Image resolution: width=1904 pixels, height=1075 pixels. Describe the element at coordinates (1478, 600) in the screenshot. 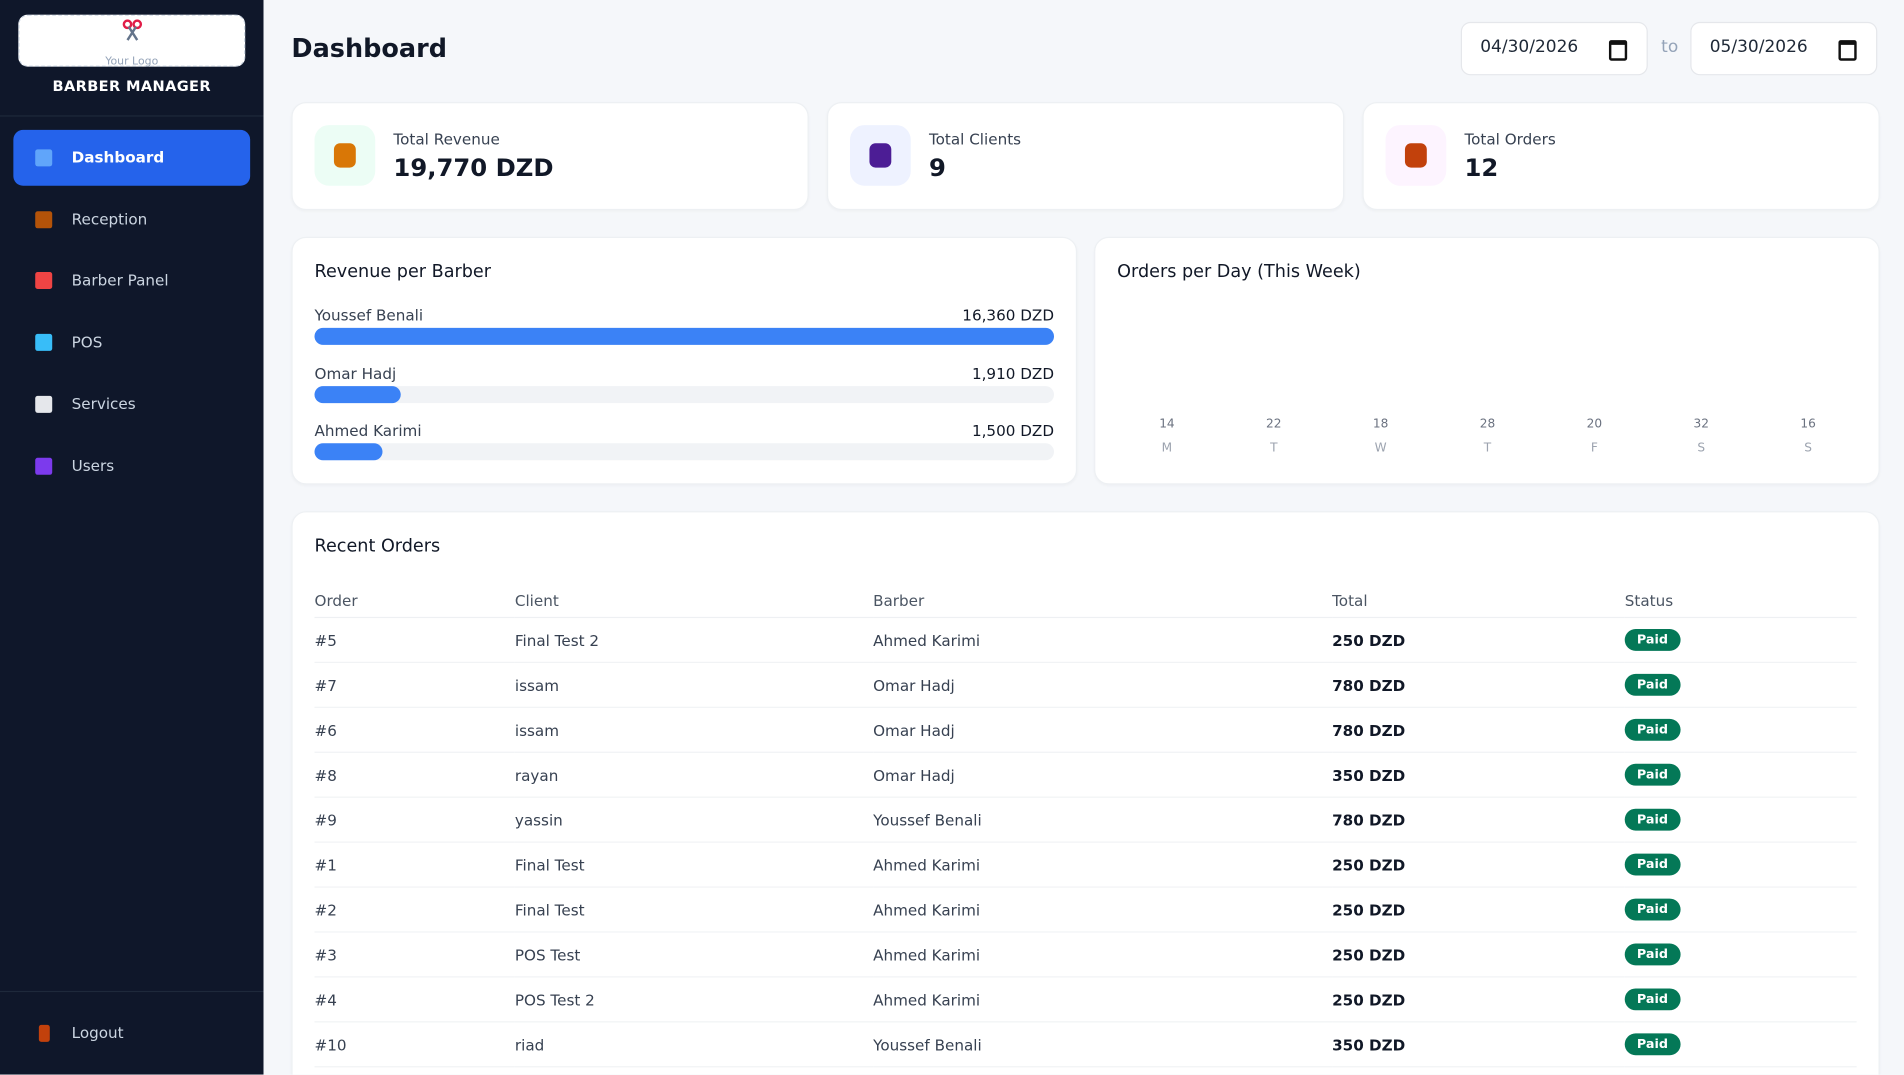

I see `column-header: Total` at that location.